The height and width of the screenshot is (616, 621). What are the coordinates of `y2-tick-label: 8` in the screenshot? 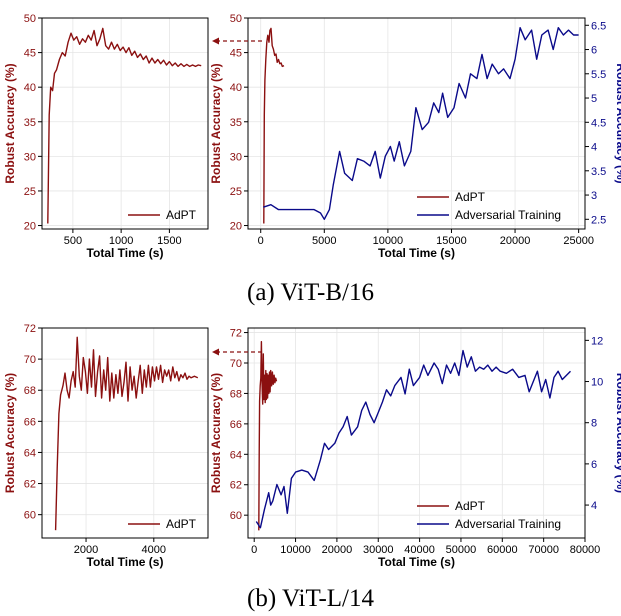 It's located at (594, 424).